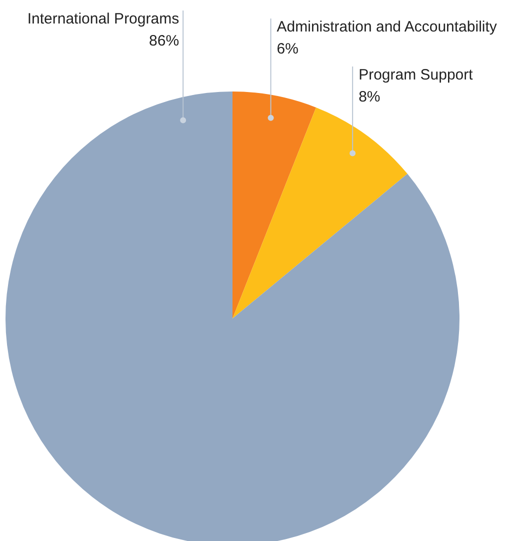 The image size is (521, 541). Describe the element at coordinates (164, 41) in the screenshot. I see `data-label: 86%` at that location.